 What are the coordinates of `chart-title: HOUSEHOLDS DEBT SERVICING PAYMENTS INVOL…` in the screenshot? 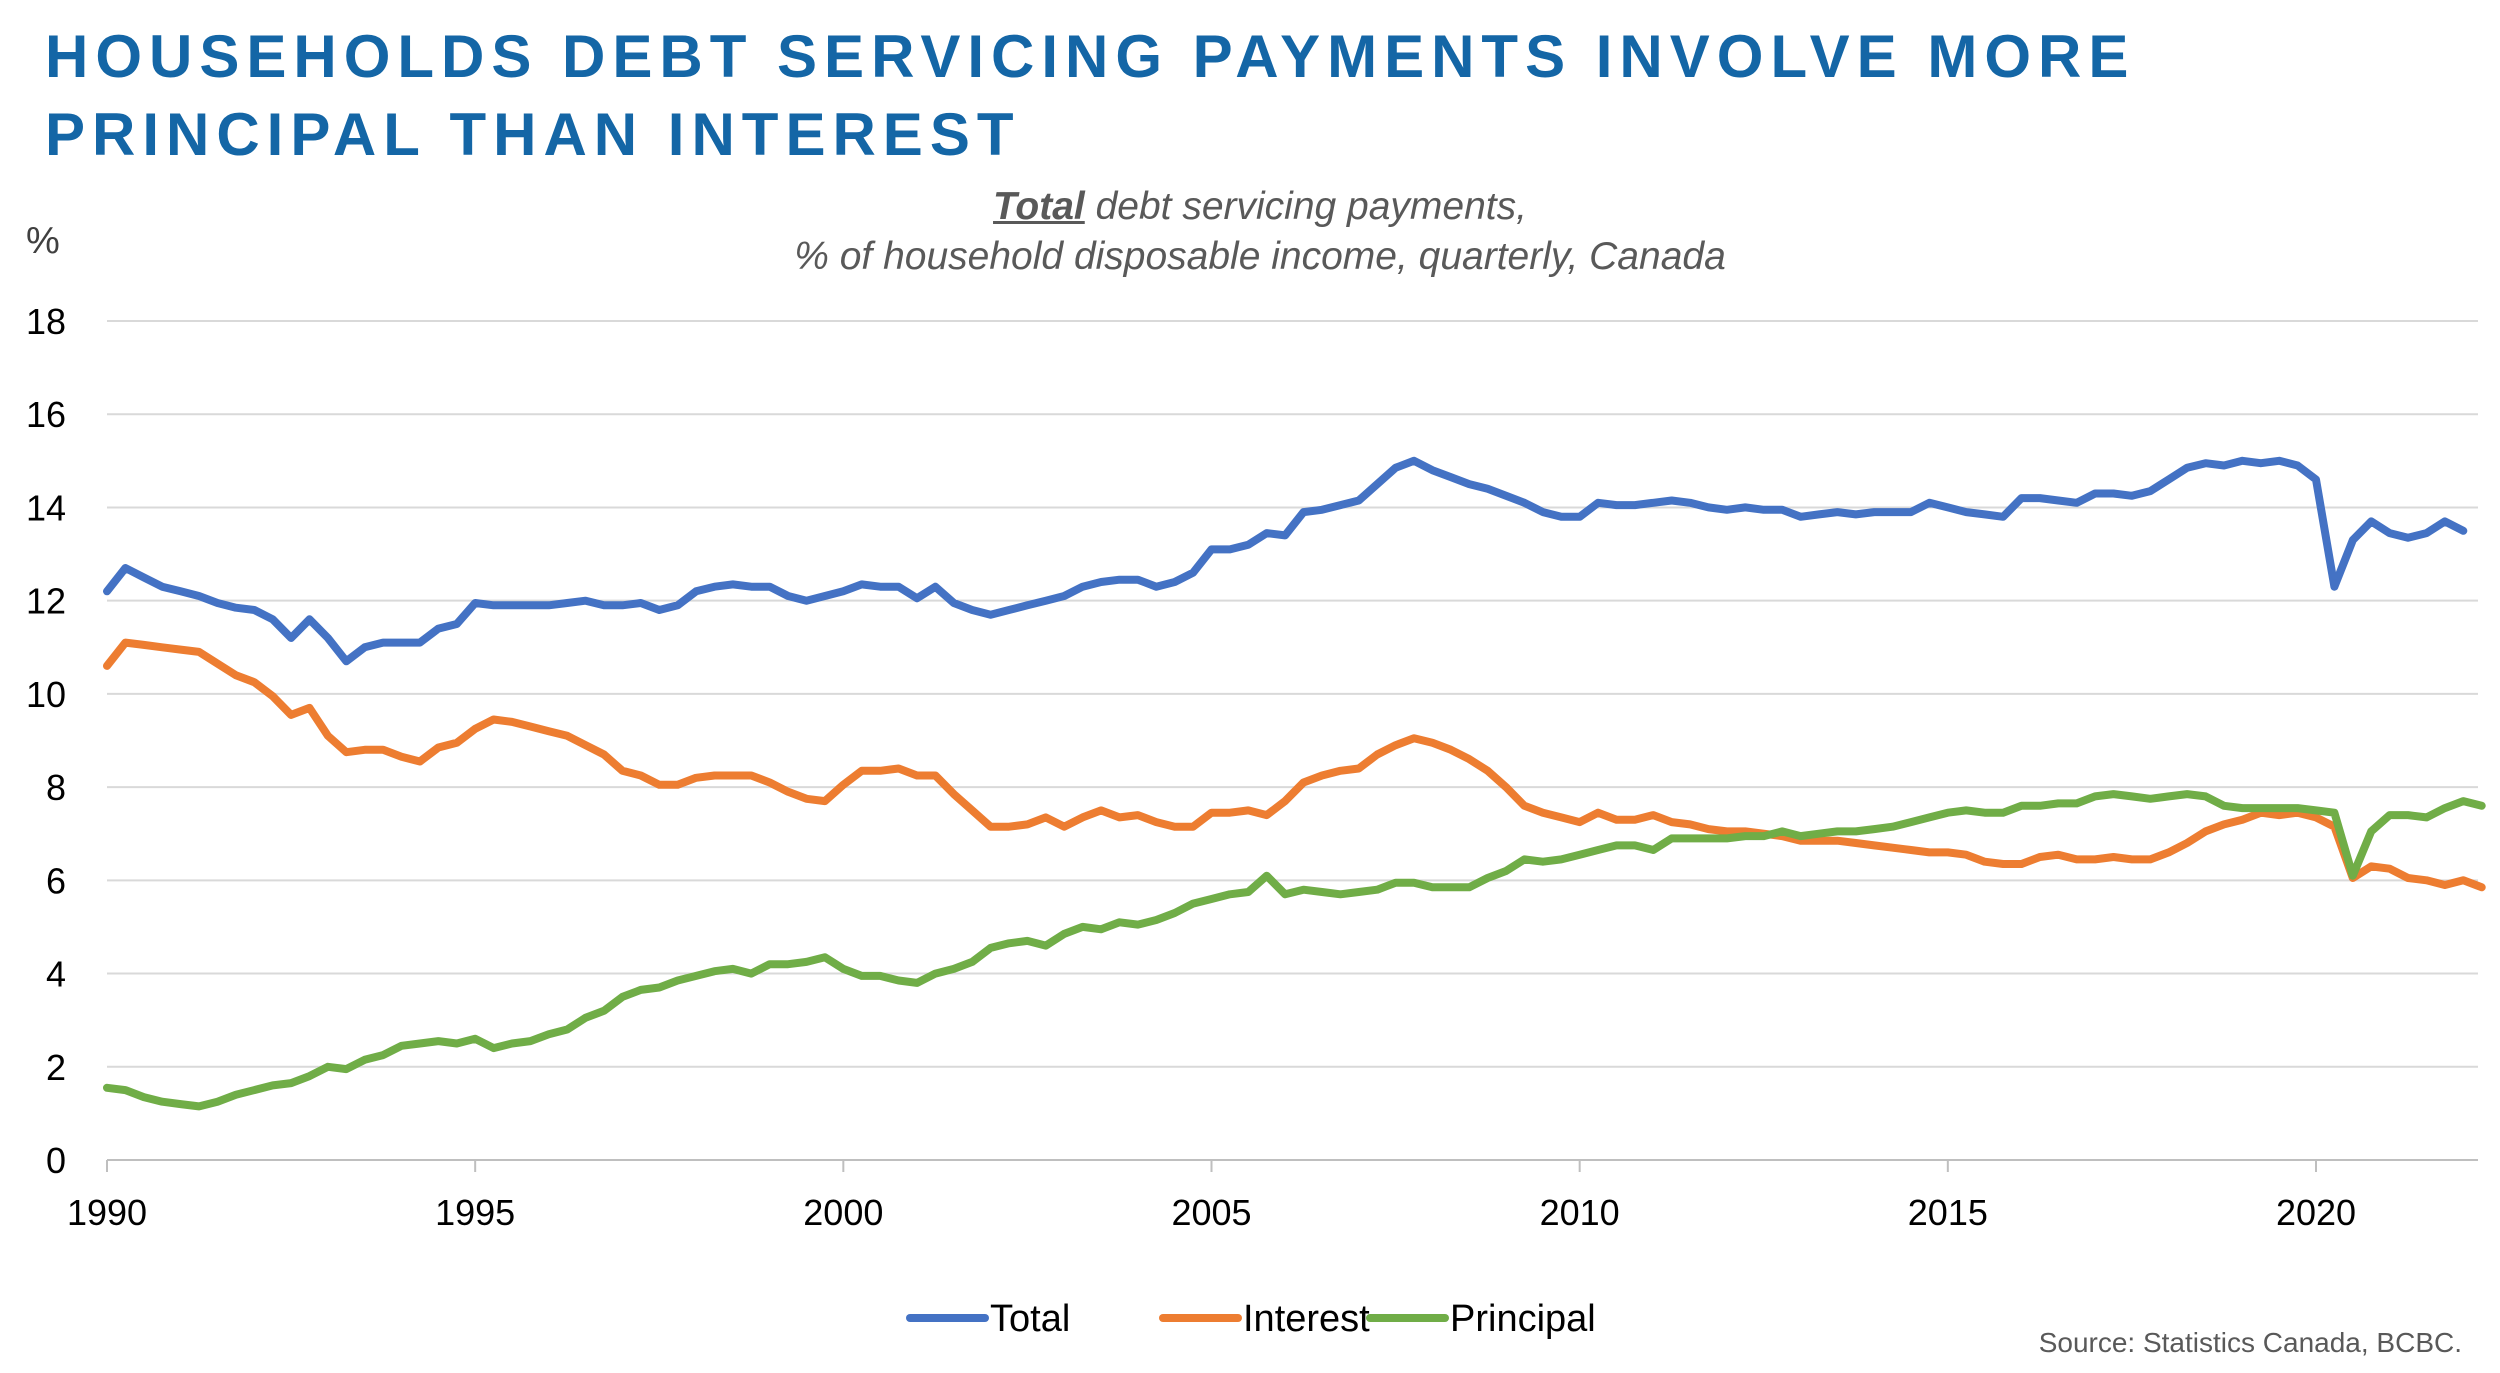 It's located at (1245, 96).